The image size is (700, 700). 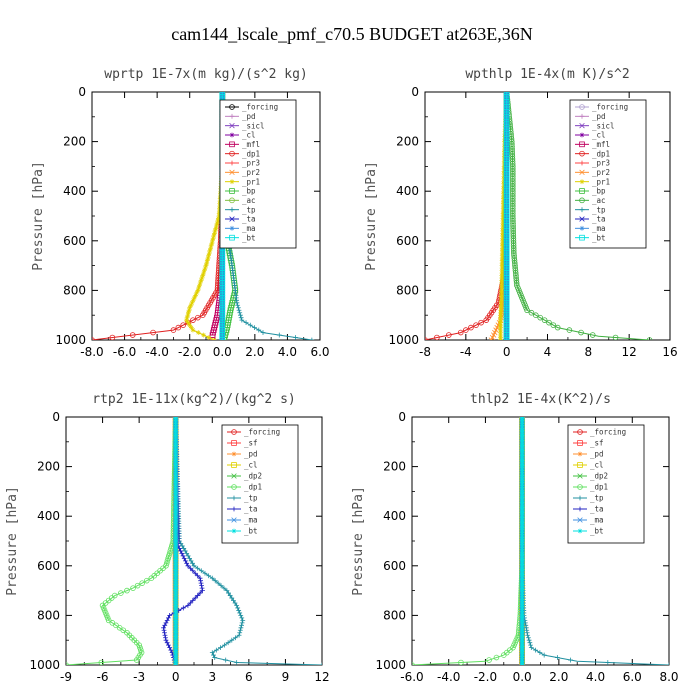 What do you see at coordinates (507, 352) in the screenshot?
I see `x-tick-label: 0` at bounding box center [507, 352].